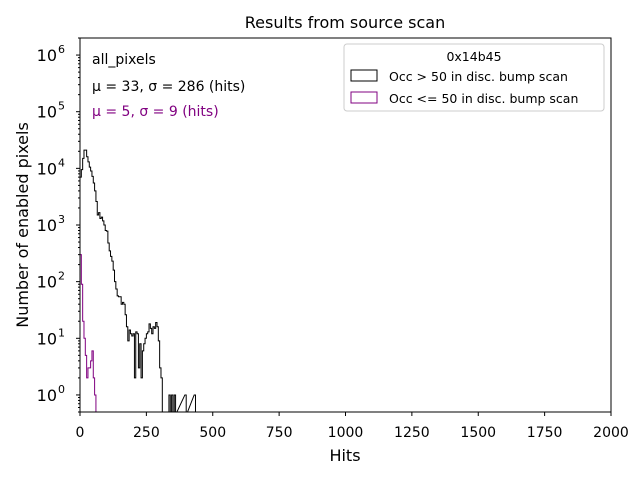 Image resolution: width=640 pixels, height=484 pixels. I want to click on x-tick-label: 1500, so click(478, 433).